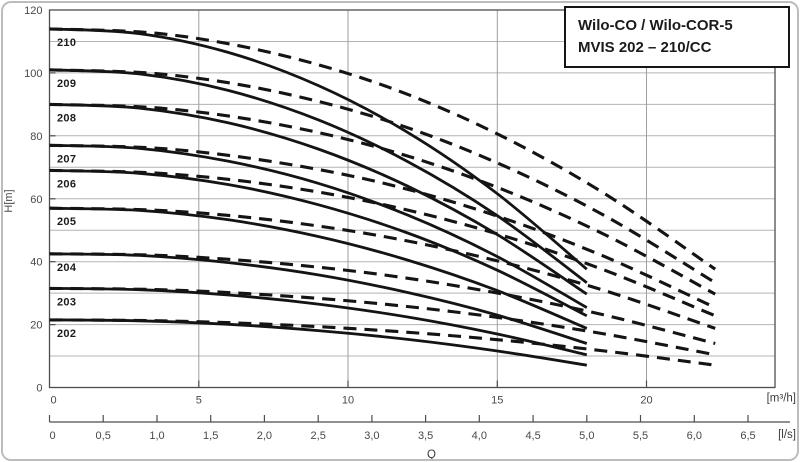 The width and height of the screenshot is (800, 462). I want to click on y-tick-label: 0, so click(39, 389).